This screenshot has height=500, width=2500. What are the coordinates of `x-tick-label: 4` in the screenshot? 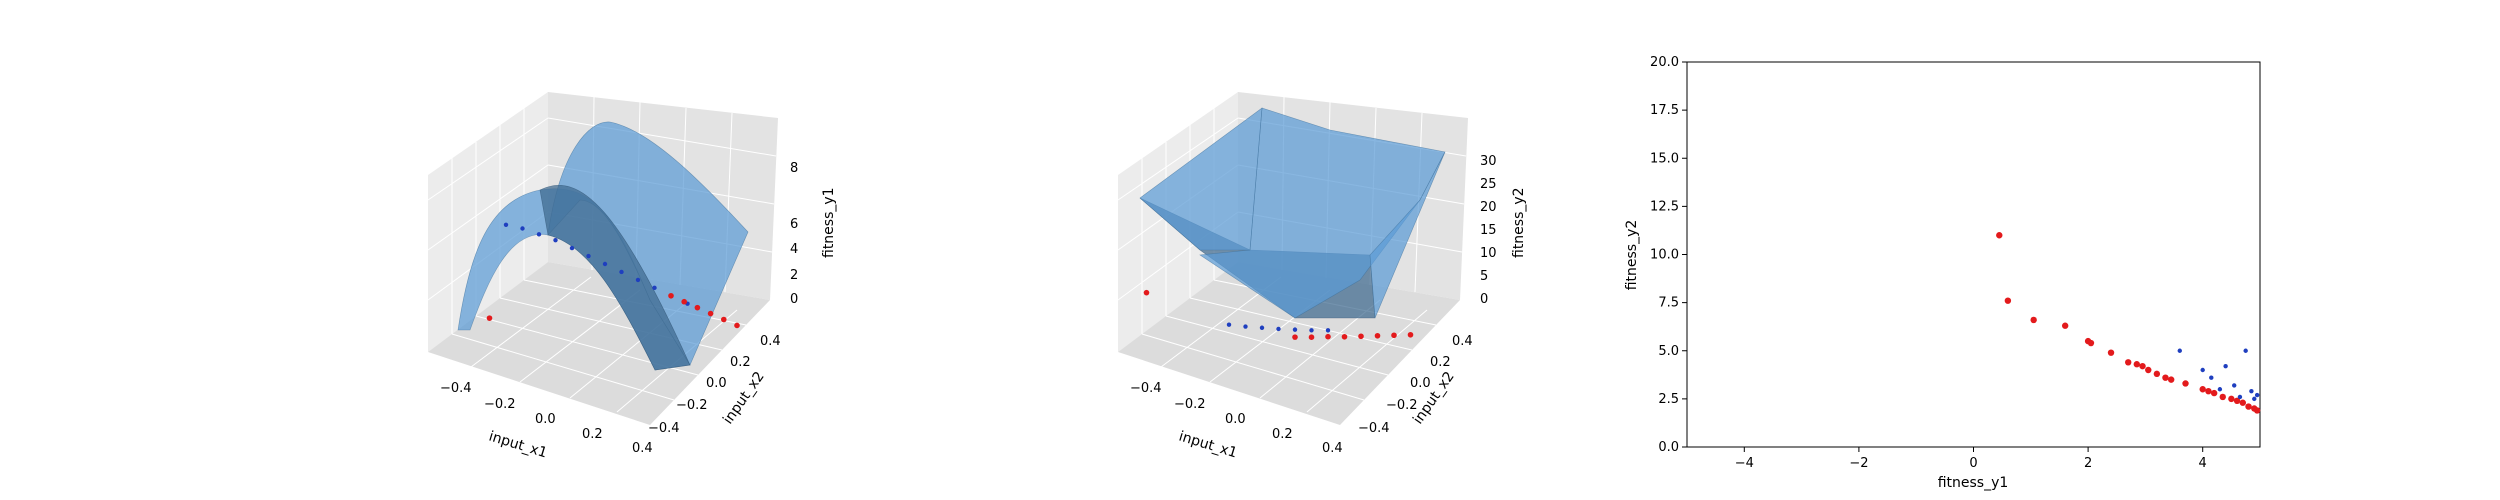 It's located at (2203, 463).